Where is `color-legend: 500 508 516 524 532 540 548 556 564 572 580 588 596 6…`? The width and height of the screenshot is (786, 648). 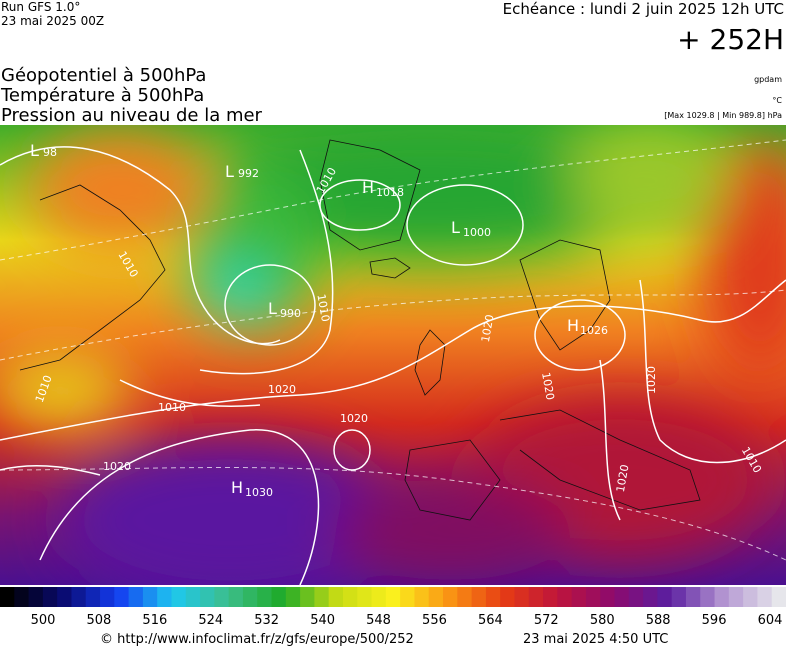 color-legend: 500 508 516 524 532 540 548 556 564 572 580 588 596 6… is located at coordinates (393, 607).